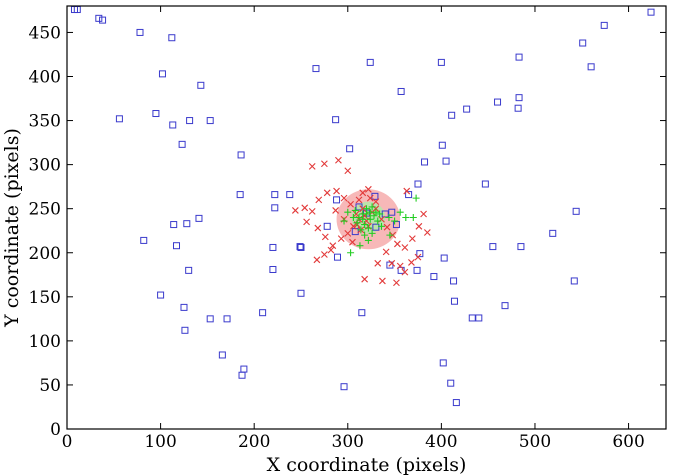 The width and height of the screenshot is (673, 476). Describe the element at coordinates (628, 442) in the screenshot. I see `x-tick-label: 600` at that location.